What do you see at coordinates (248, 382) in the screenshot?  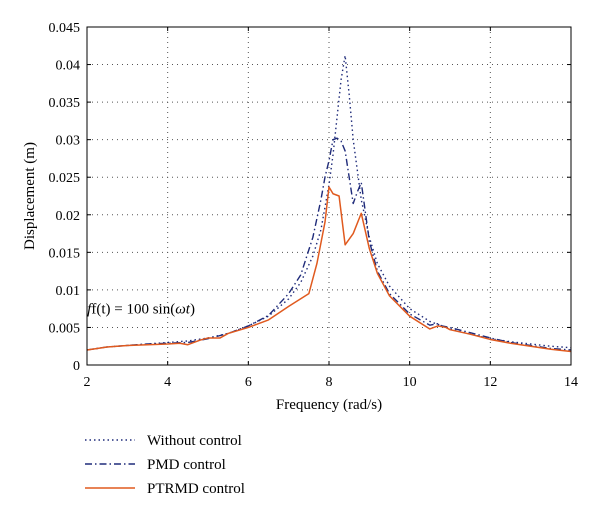 I see `x-tick-label: 6` at bounding box center [248, 382].